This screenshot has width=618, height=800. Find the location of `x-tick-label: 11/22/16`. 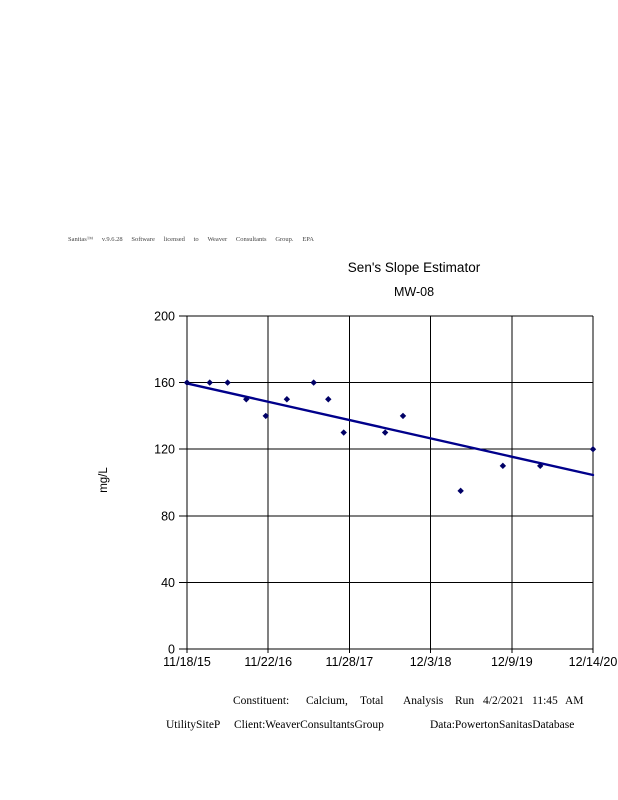

x-tick-label: 11/22/16 is located at coordinates (268, 662).